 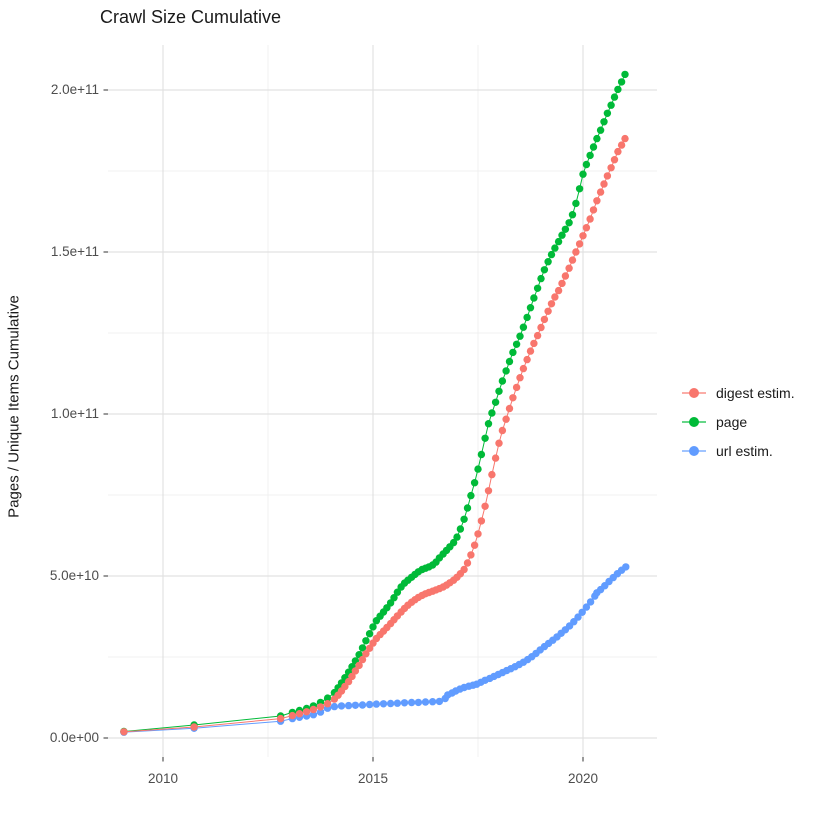 I want to click on y-axis-tick-label: 5.0e+10, so click(x=74, y=575).